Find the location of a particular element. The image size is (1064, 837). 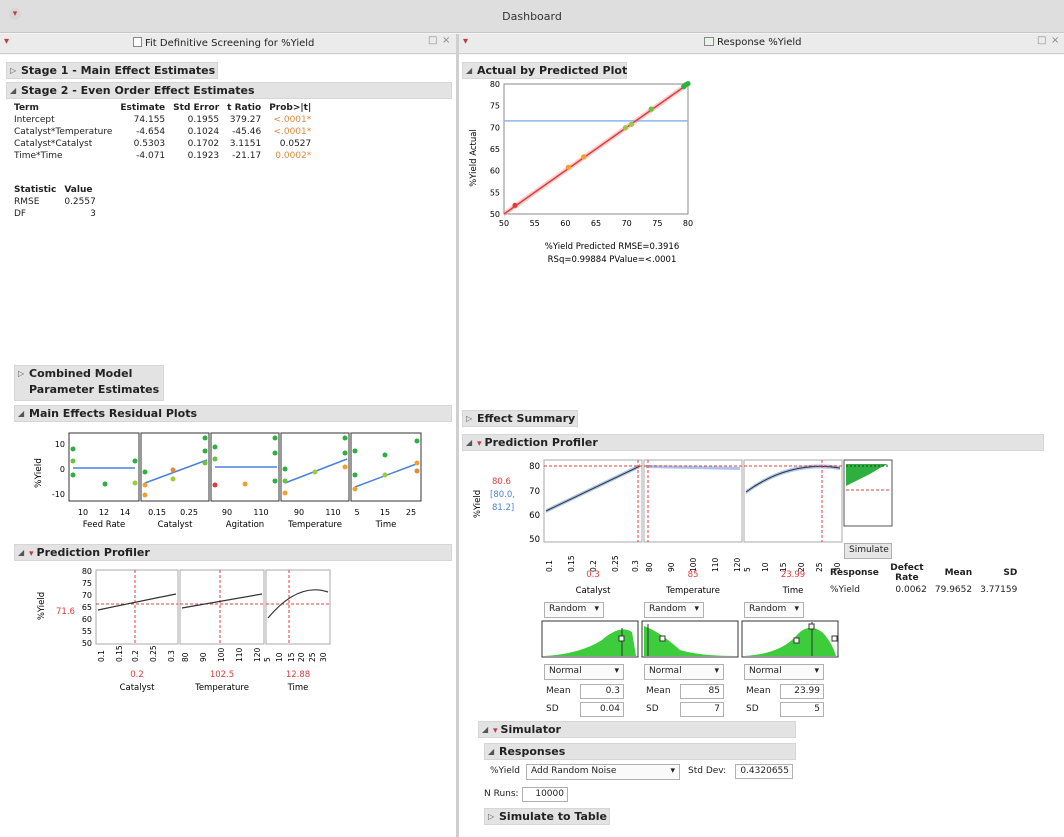

svg-text: 20 is located at coordinates (801, 567).